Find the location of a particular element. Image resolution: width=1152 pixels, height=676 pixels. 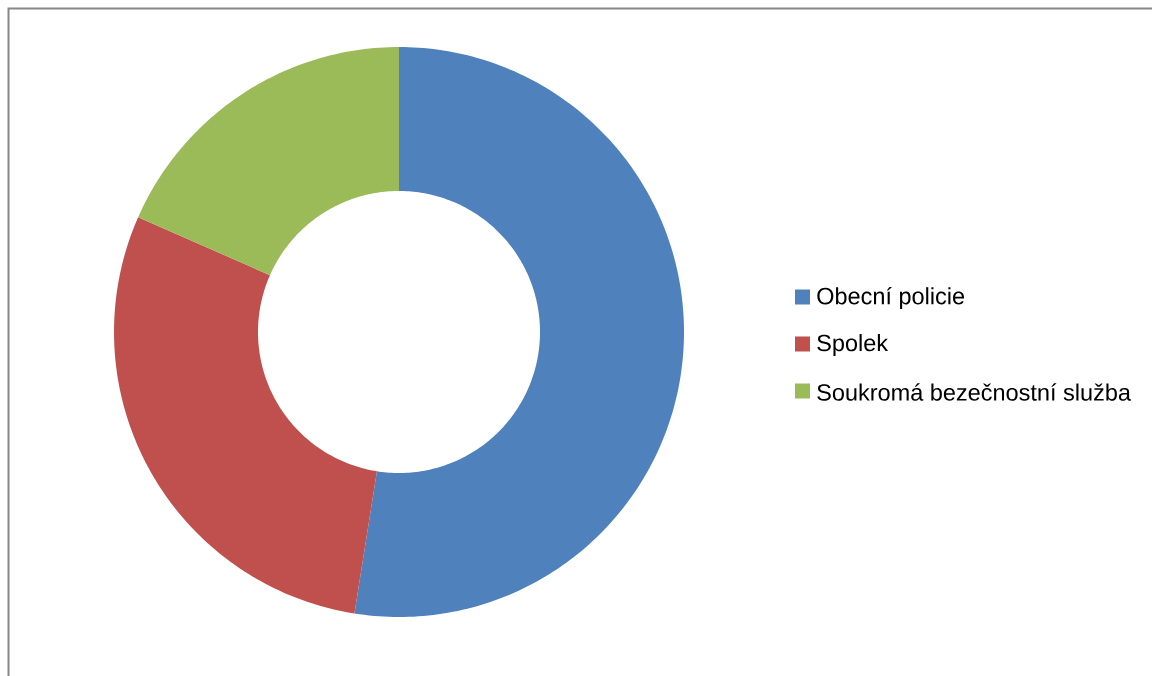

legend-label: Soukromá bezečnostní služba is located at coordinates (974, 392).